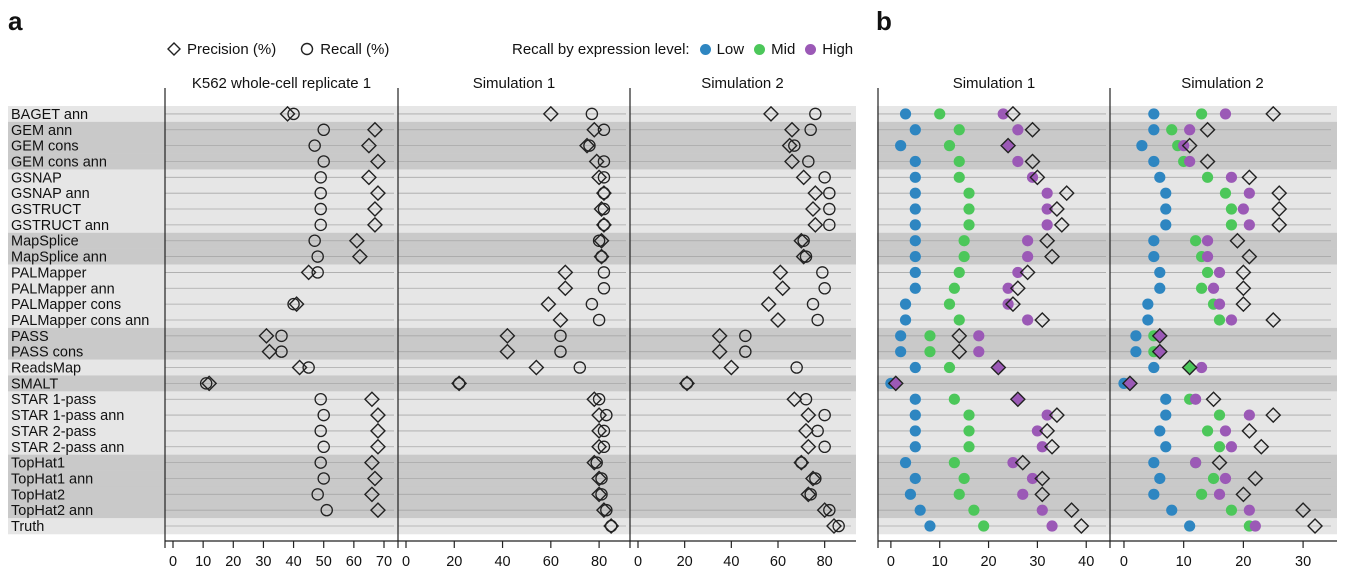 The image size is (1345, 575). I want to click on x-tick-label: 80, so click(825, 562).